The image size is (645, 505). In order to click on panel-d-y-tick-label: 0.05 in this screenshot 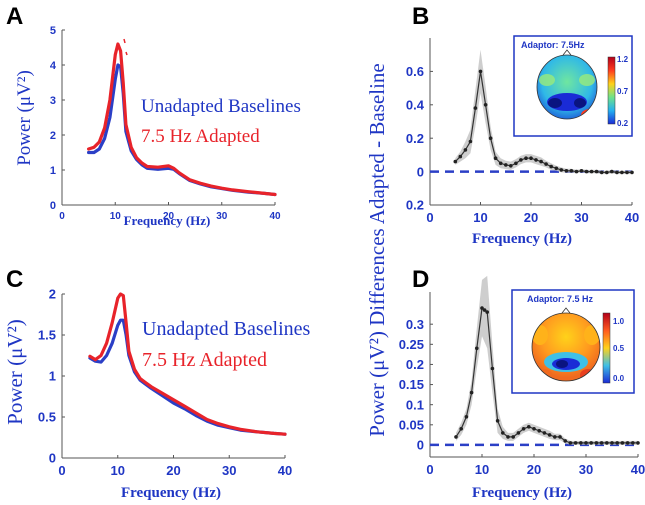, I will do `click(411, 424)`.